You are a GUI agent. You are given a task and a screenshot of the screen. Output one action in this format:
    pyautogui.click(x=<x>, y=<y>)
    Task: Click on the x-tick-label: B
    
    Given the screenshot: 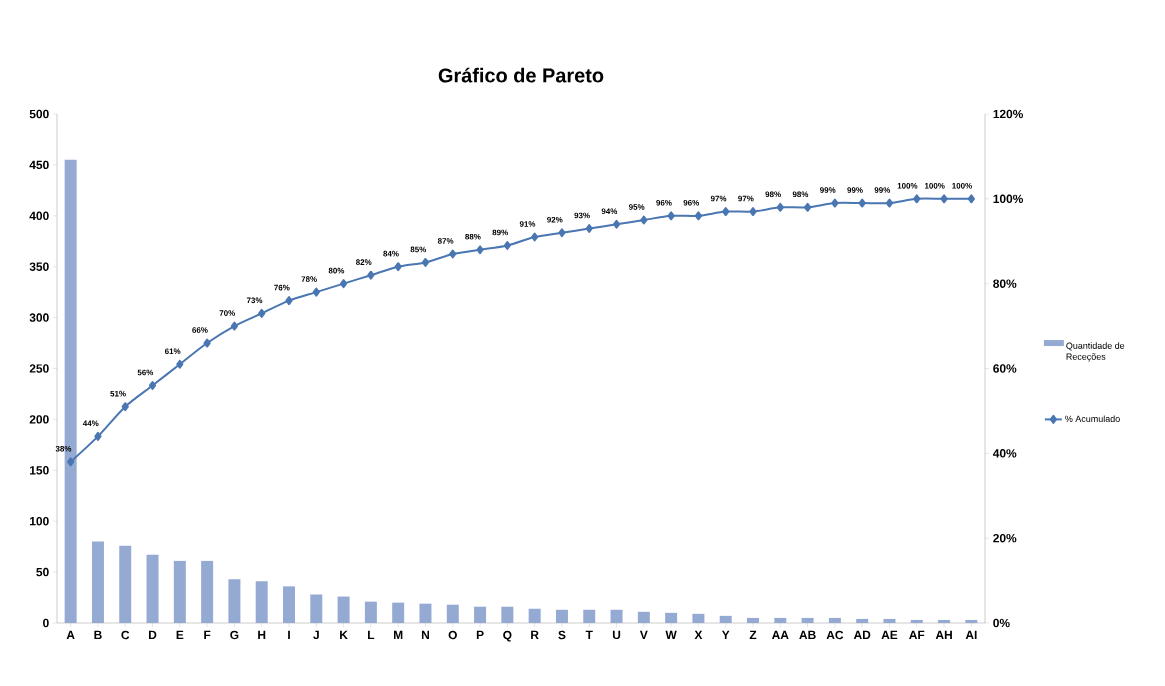 What is the action you would take?
    pyautogui.click(x=98, y=634)
    